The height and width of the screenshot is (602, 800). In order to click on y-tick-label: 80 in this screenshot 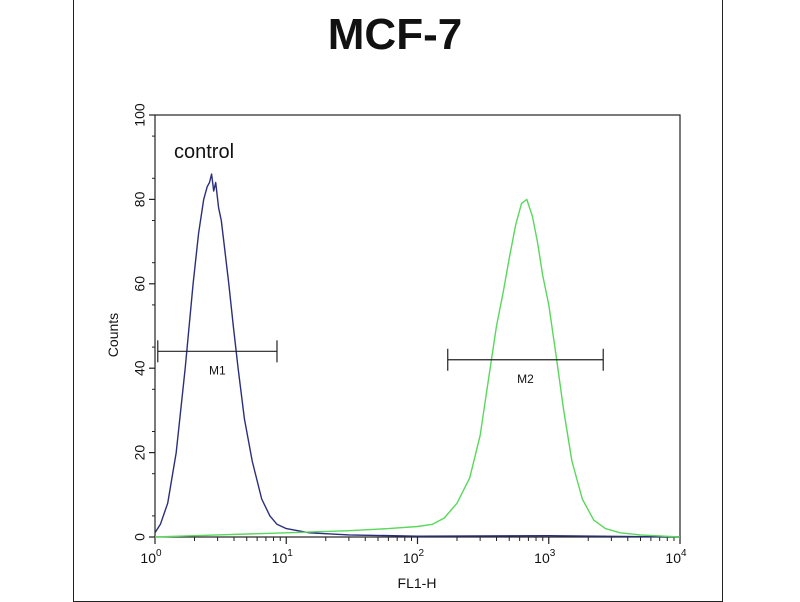, I will do `click(140, 199)`.